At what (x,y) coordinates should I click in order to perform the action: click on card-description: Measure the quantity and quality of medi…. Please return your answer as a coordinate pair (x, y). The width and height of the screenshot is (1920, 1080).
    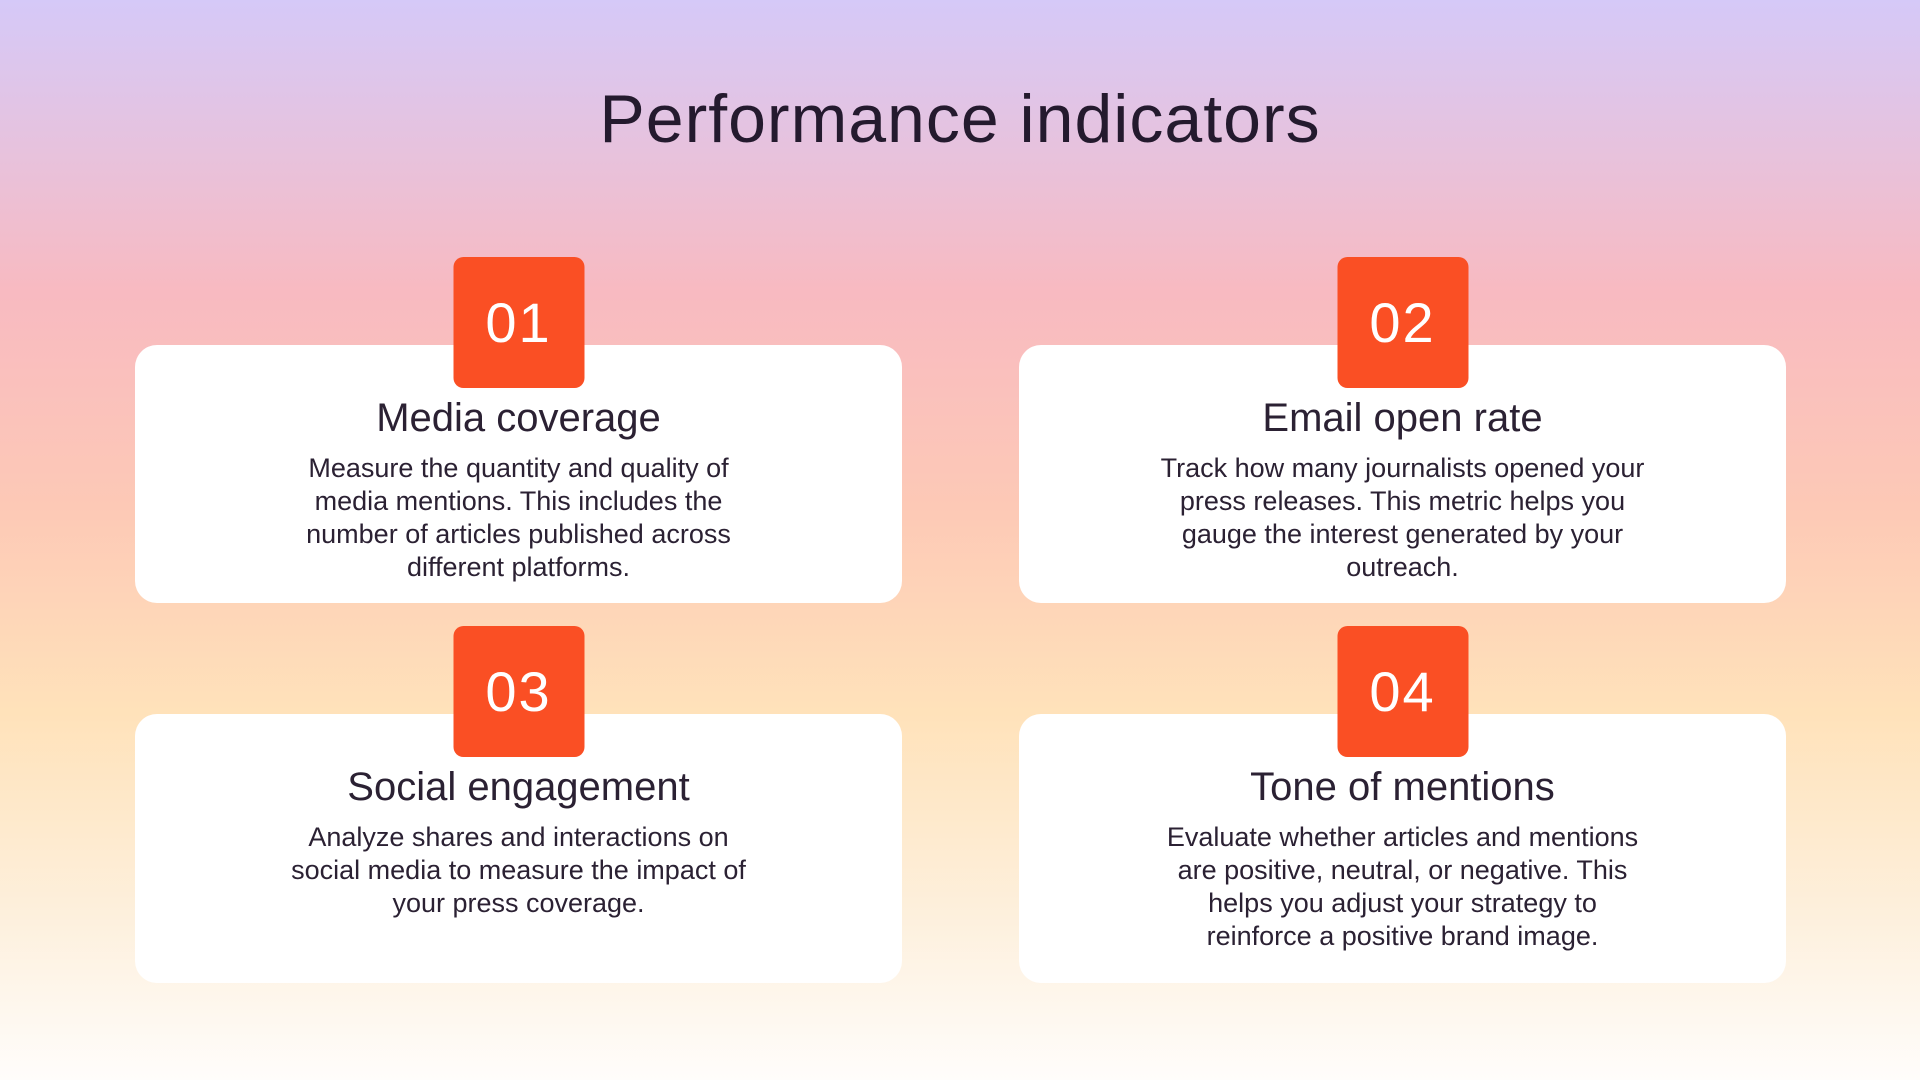
    Looking at the image, I should click on (518, 517).